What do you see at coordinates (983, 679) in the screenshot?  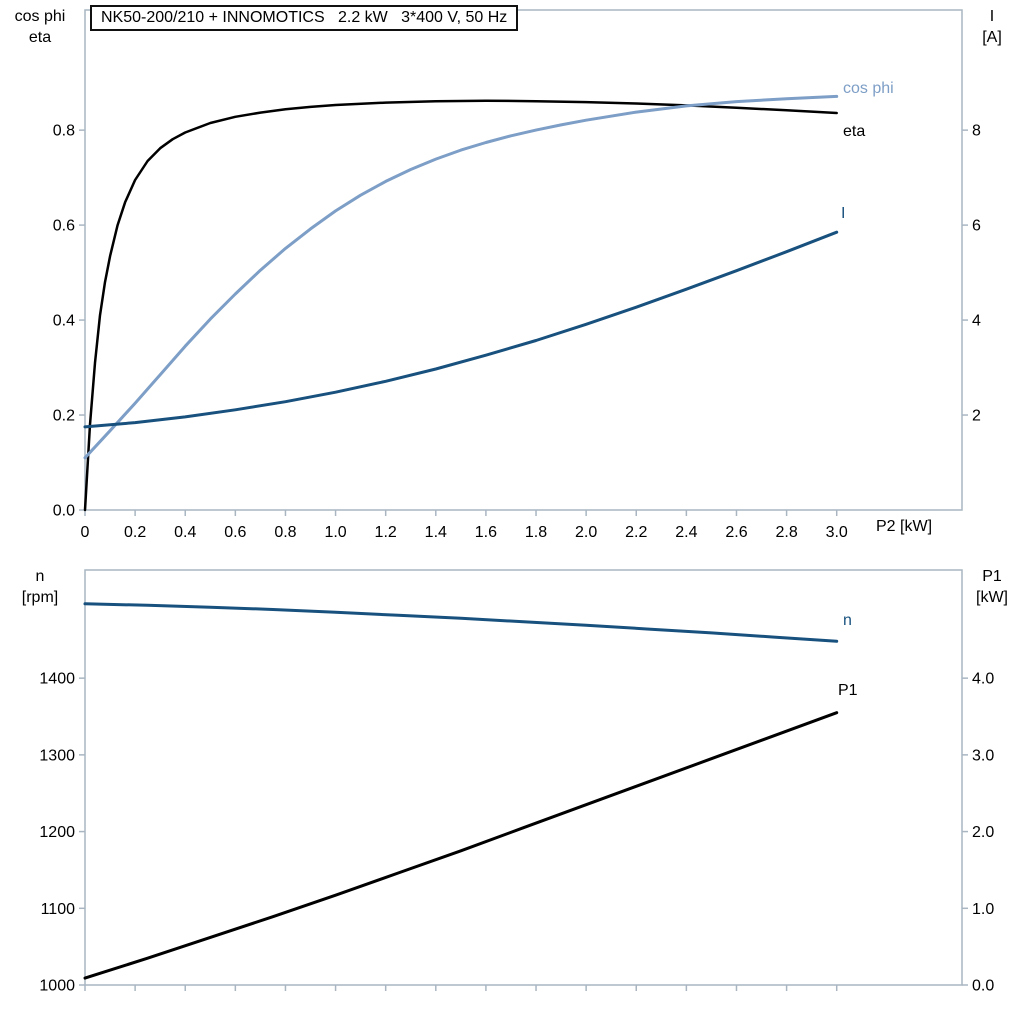 I see `svg-text: 4.0` at bounding box center [983, 679].